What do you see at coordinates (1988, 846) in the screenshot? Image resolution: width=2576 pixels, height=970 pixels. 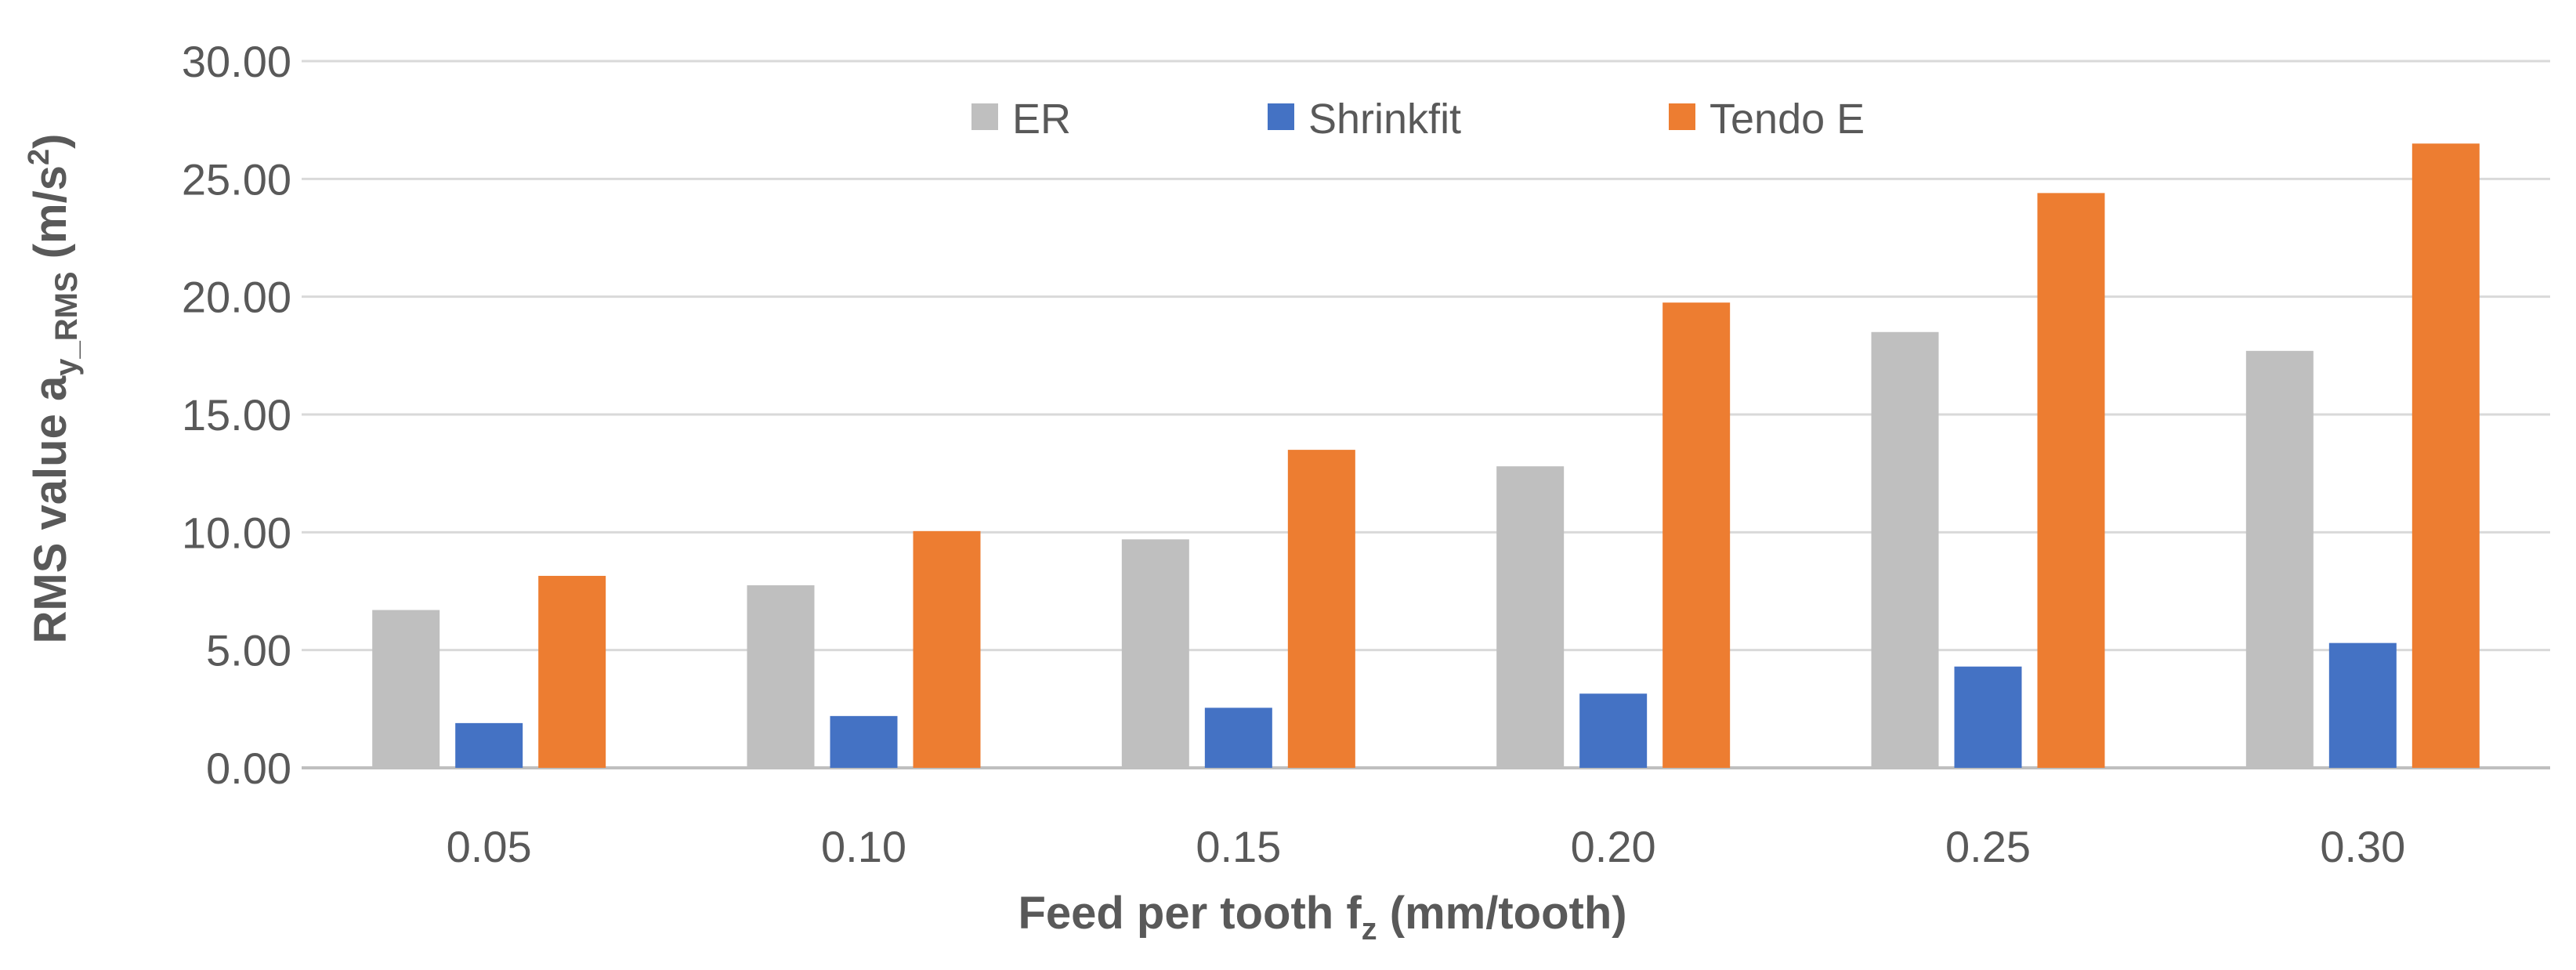 I see `x-tick-label: 0.25` at bounding box center [1988, 846].